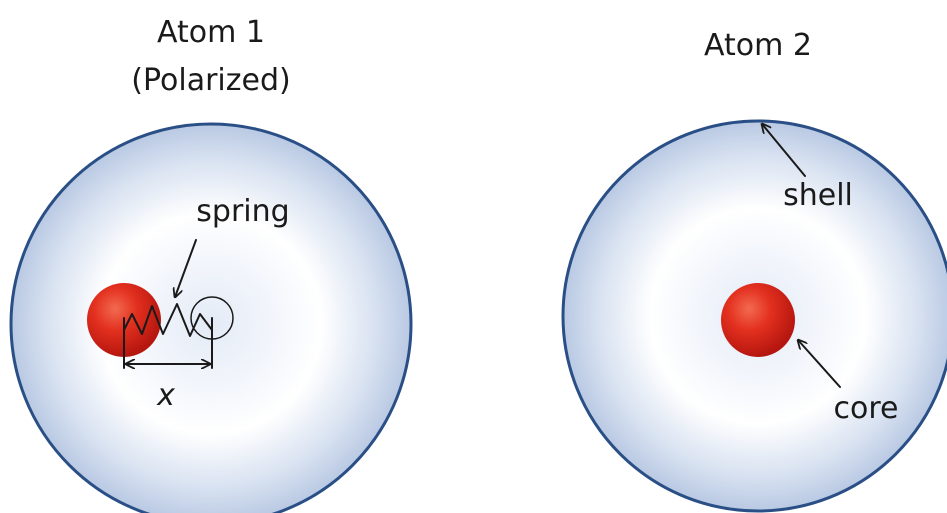 Image resolution: width=947 pixels, height=513 pixels. Describe the element at coordinates (784, 150) in the screenshot. I see `shell-arrow` at that location.